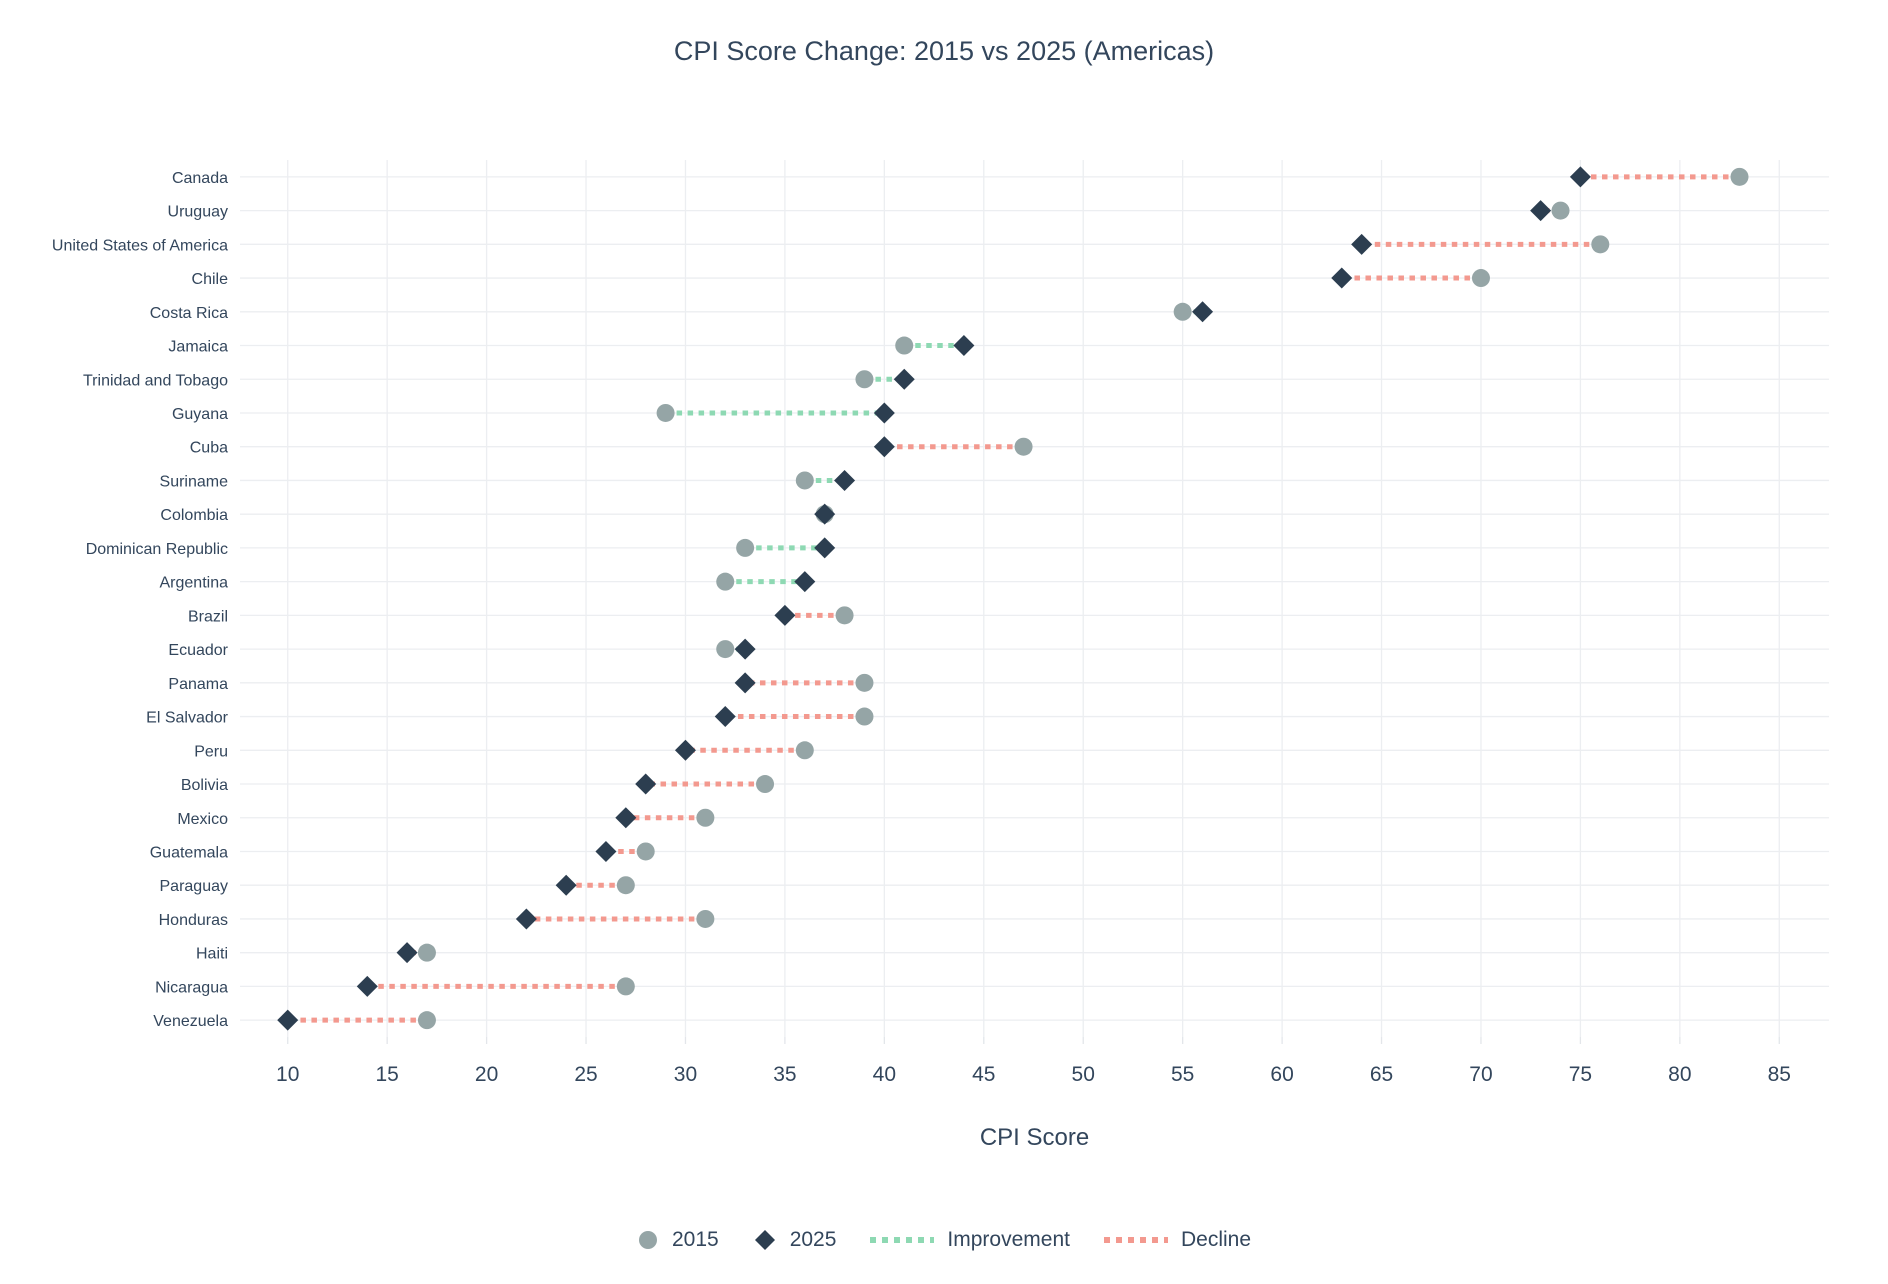 This screenshot has width=1888, height=1284. What do you see at coordinates (198, 212) in the screenshot?
I see `country-label: Uruguay` at bounding box center [198, 212].